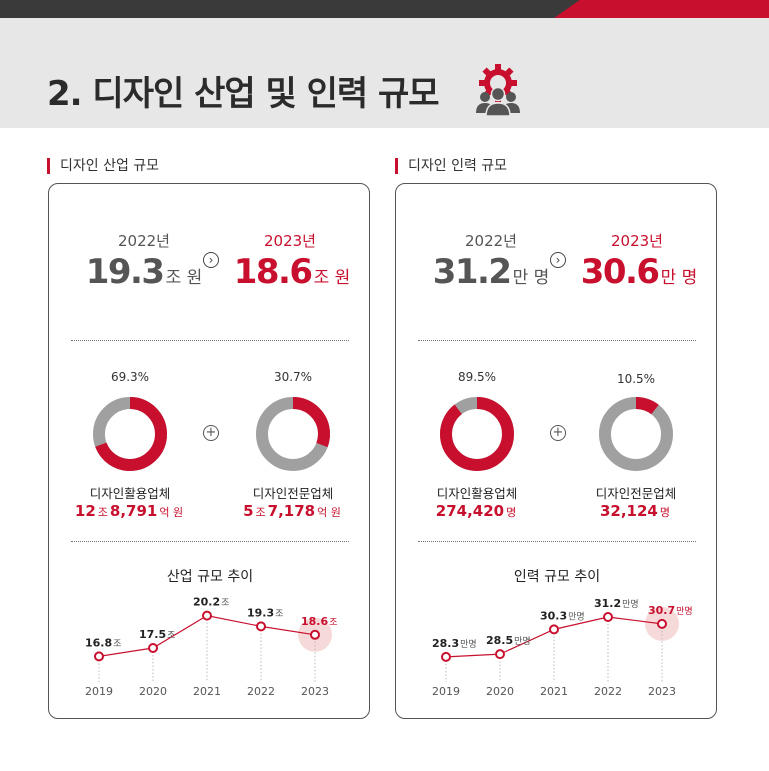 This screenshot has height=771, width=769. I want to click on category-amount: 274,420 명, so click(477, 510).